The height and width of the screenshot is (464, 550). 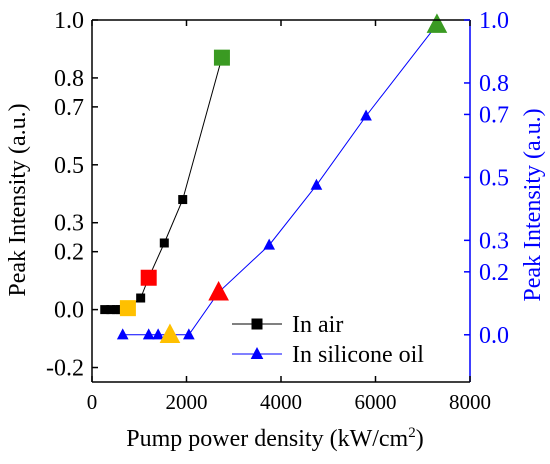 I want to click on y-left-tick-label: -0.2, so click(x=65, y=369).